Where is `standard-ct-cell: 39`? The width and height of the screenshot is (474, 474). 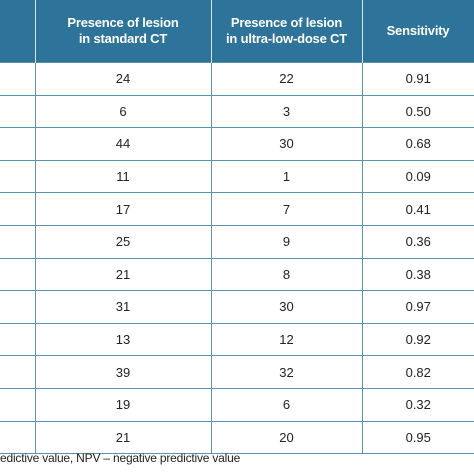 standard-ct-cell: 39 is located at coordinates (123, 372).